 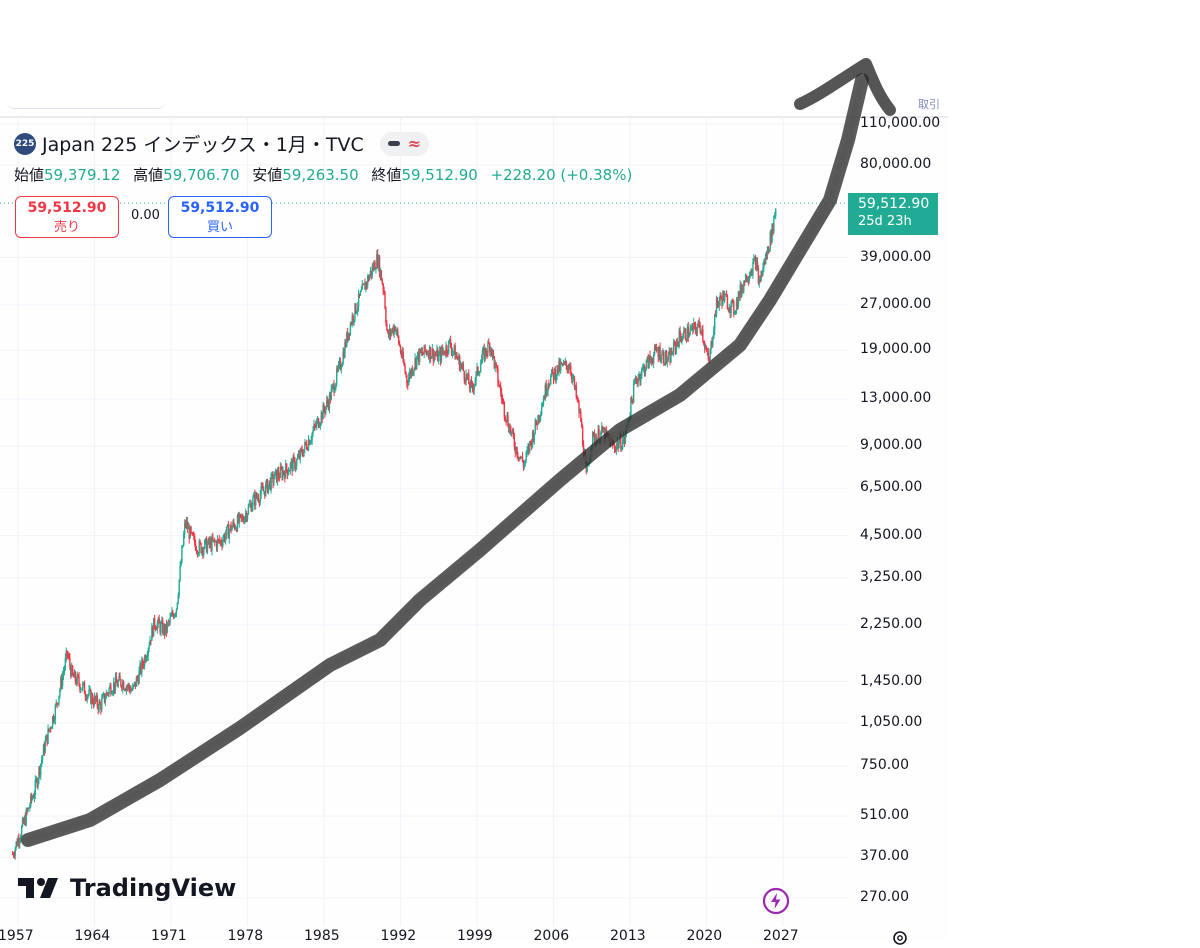 I want to click on chart-title: Japan 225 インデックス・1月・TVC, so click(x=203, y=145).